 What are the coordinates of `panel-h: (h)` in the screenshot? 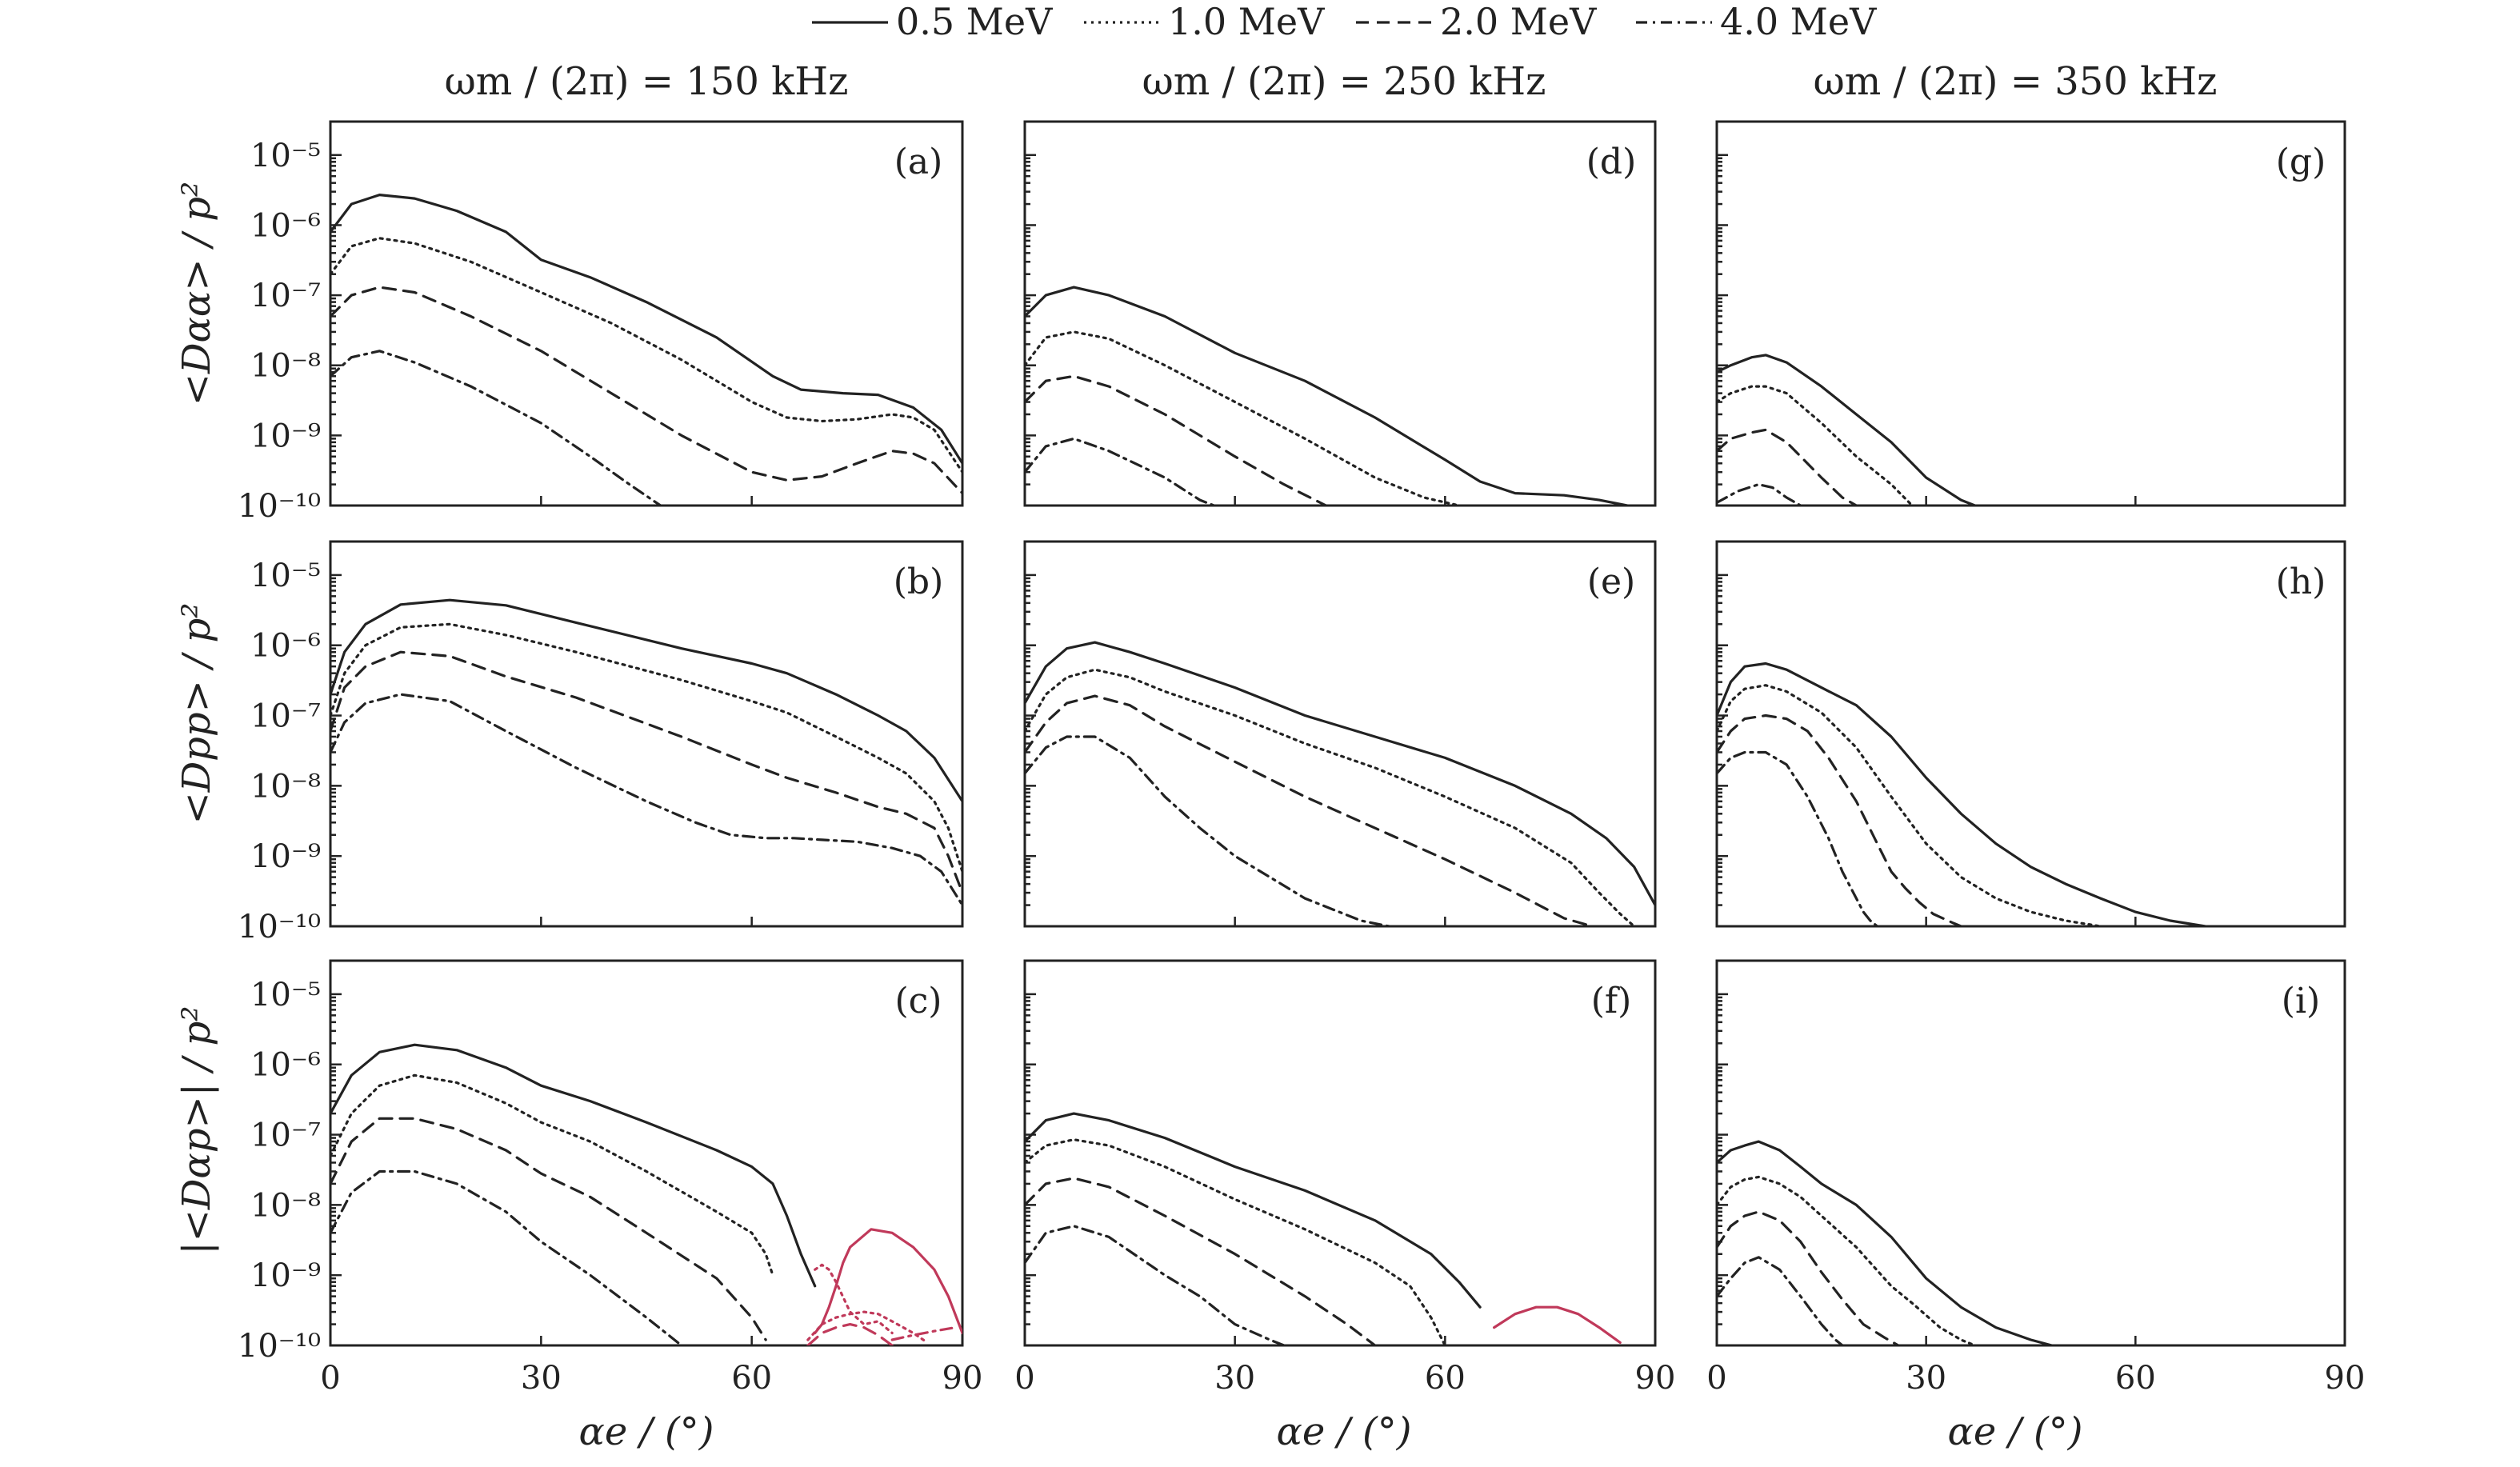 It's located at (2030, 734).